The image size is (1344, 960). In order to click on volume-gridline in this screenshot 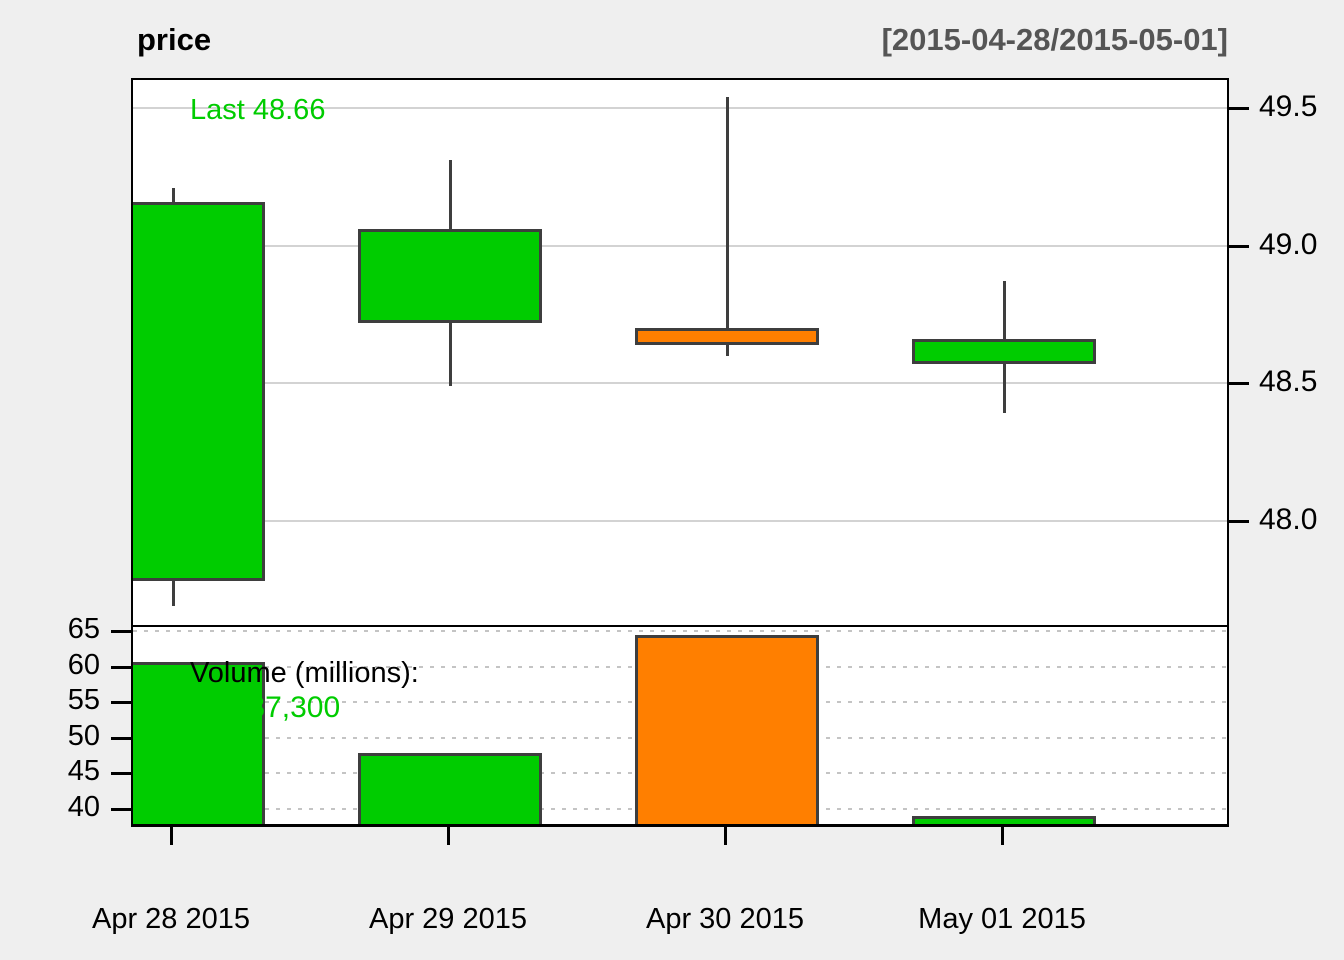, I will do `click(680, 631)`.